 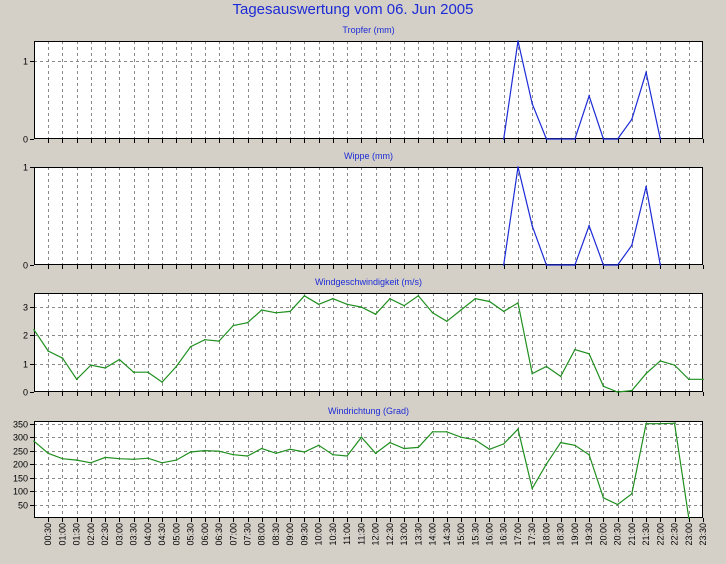 I want to click on x-tick-label: 02:00, so click(x=91, y=534).